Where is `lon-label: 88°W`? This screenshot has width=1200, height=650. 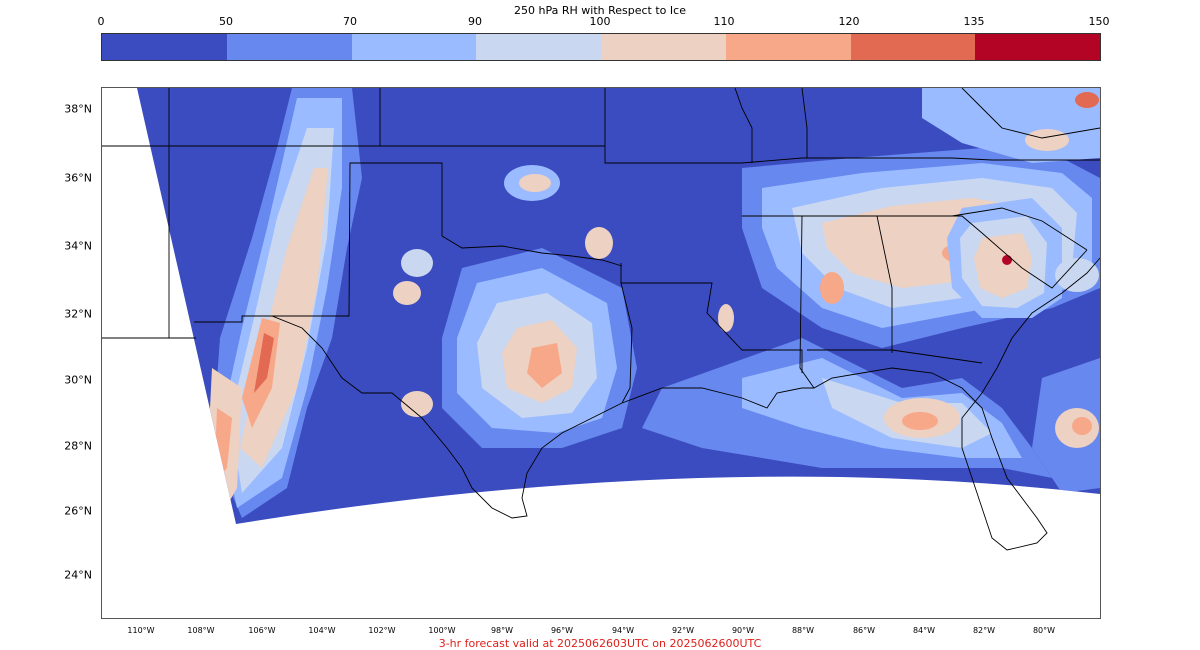
lon-label: 88°W is located at coordinates (803, 630).